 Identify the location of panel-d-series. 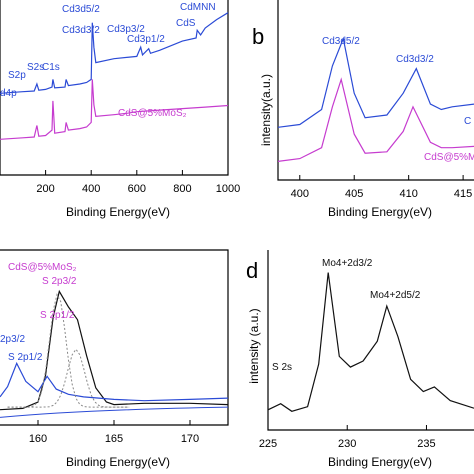
(370, 342).